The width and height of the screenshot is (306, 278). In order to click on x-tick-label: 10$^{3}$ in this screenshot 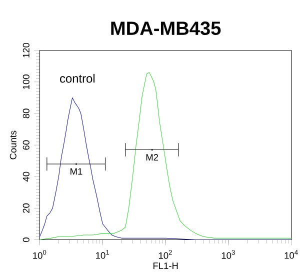, I will do `click(228, 254)`.